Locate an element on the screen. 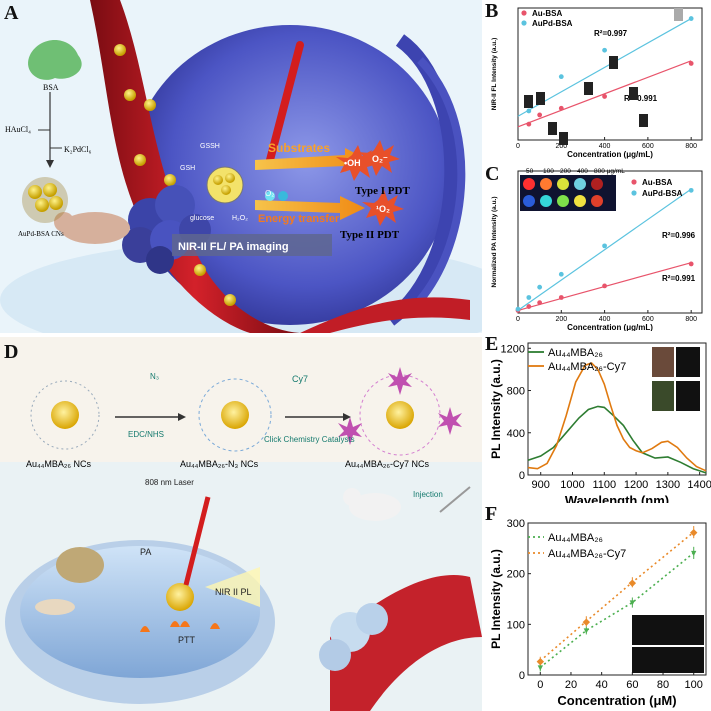 The image size is (711, 711). haucl4-label: HAuCl₄ is located at coordinates (18, 129).